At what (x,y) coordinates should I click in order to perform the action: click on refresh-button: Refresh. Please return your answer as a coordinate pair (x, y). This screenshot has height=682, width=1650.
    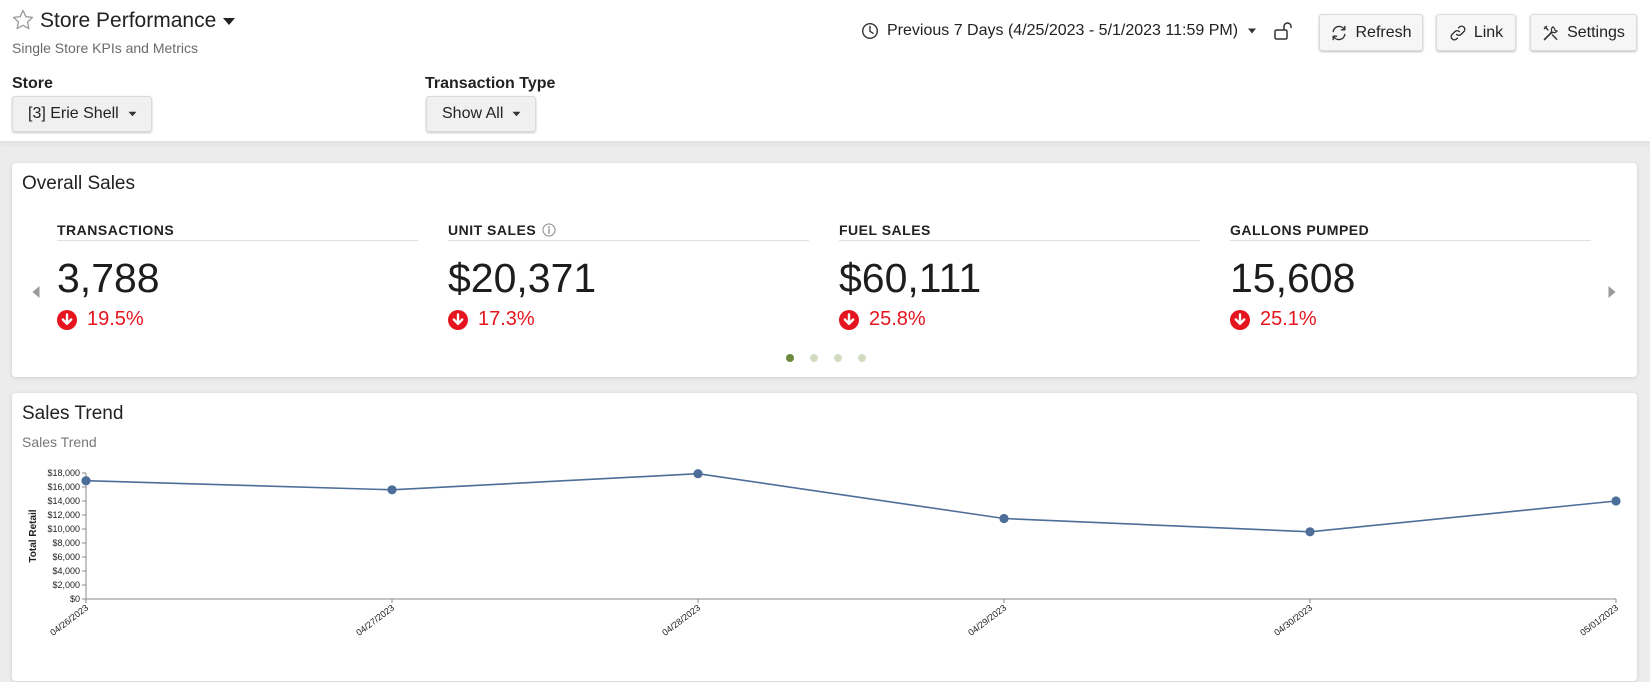
    Looking at the image, I should click on (1371, 32).